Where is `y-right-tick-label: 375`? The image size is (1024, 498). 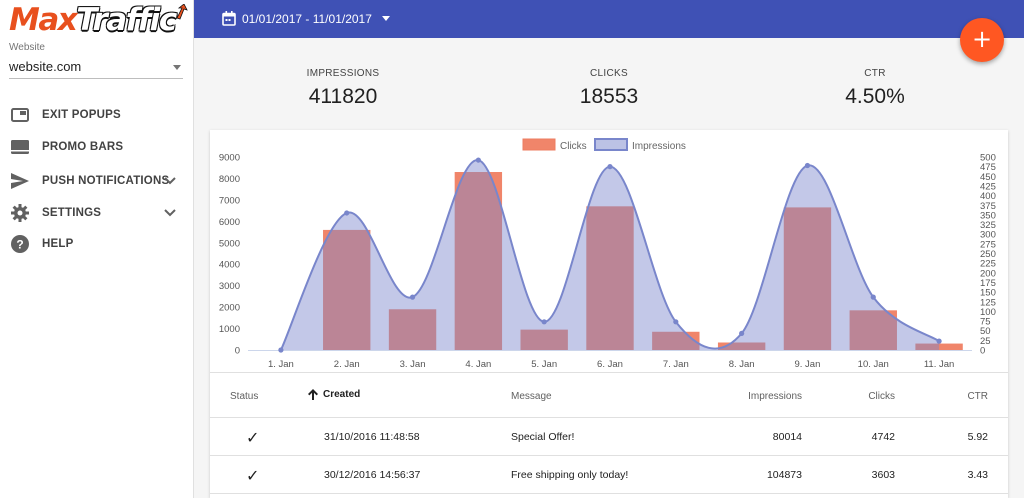 y-right-tick-label: 375 is located at coordinates (988, 206).